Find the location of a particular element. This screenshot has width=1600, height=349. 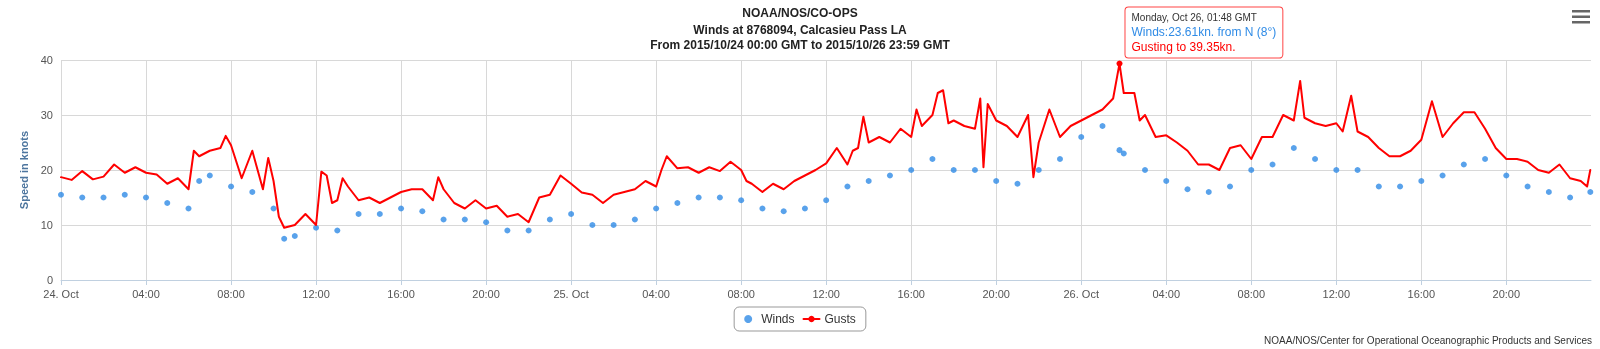

text: NOAA/NOS/Center for Operational Oceanographic Products and Services is located at coordinates (1428, 340).